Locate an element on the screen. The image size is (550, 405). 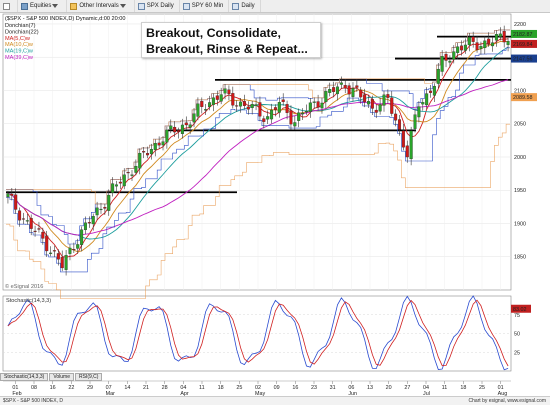
tab-volume: Volume is located at coordinates (61, 377).